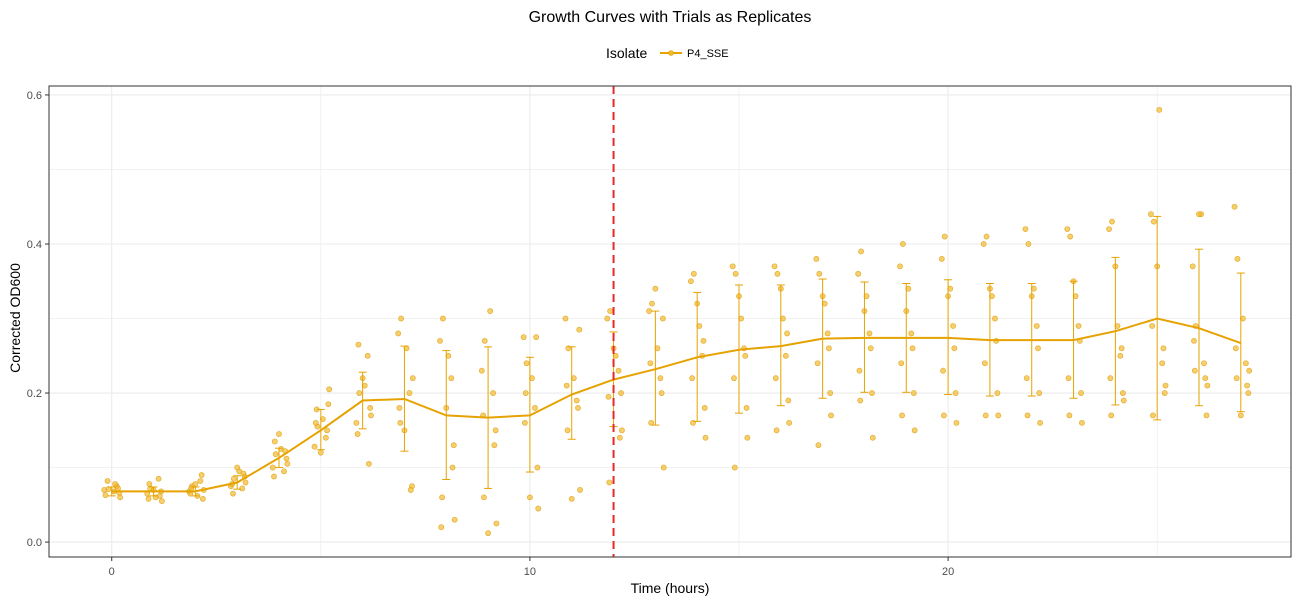  I want to click on legend-key-point, so click(671, 53).